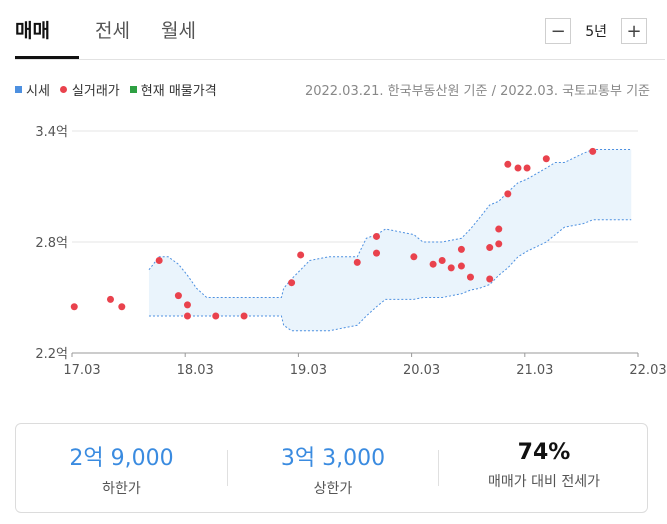  I want to click on jeonse-ratio-label: 매매가 대비 전세가, so click(544, 482).